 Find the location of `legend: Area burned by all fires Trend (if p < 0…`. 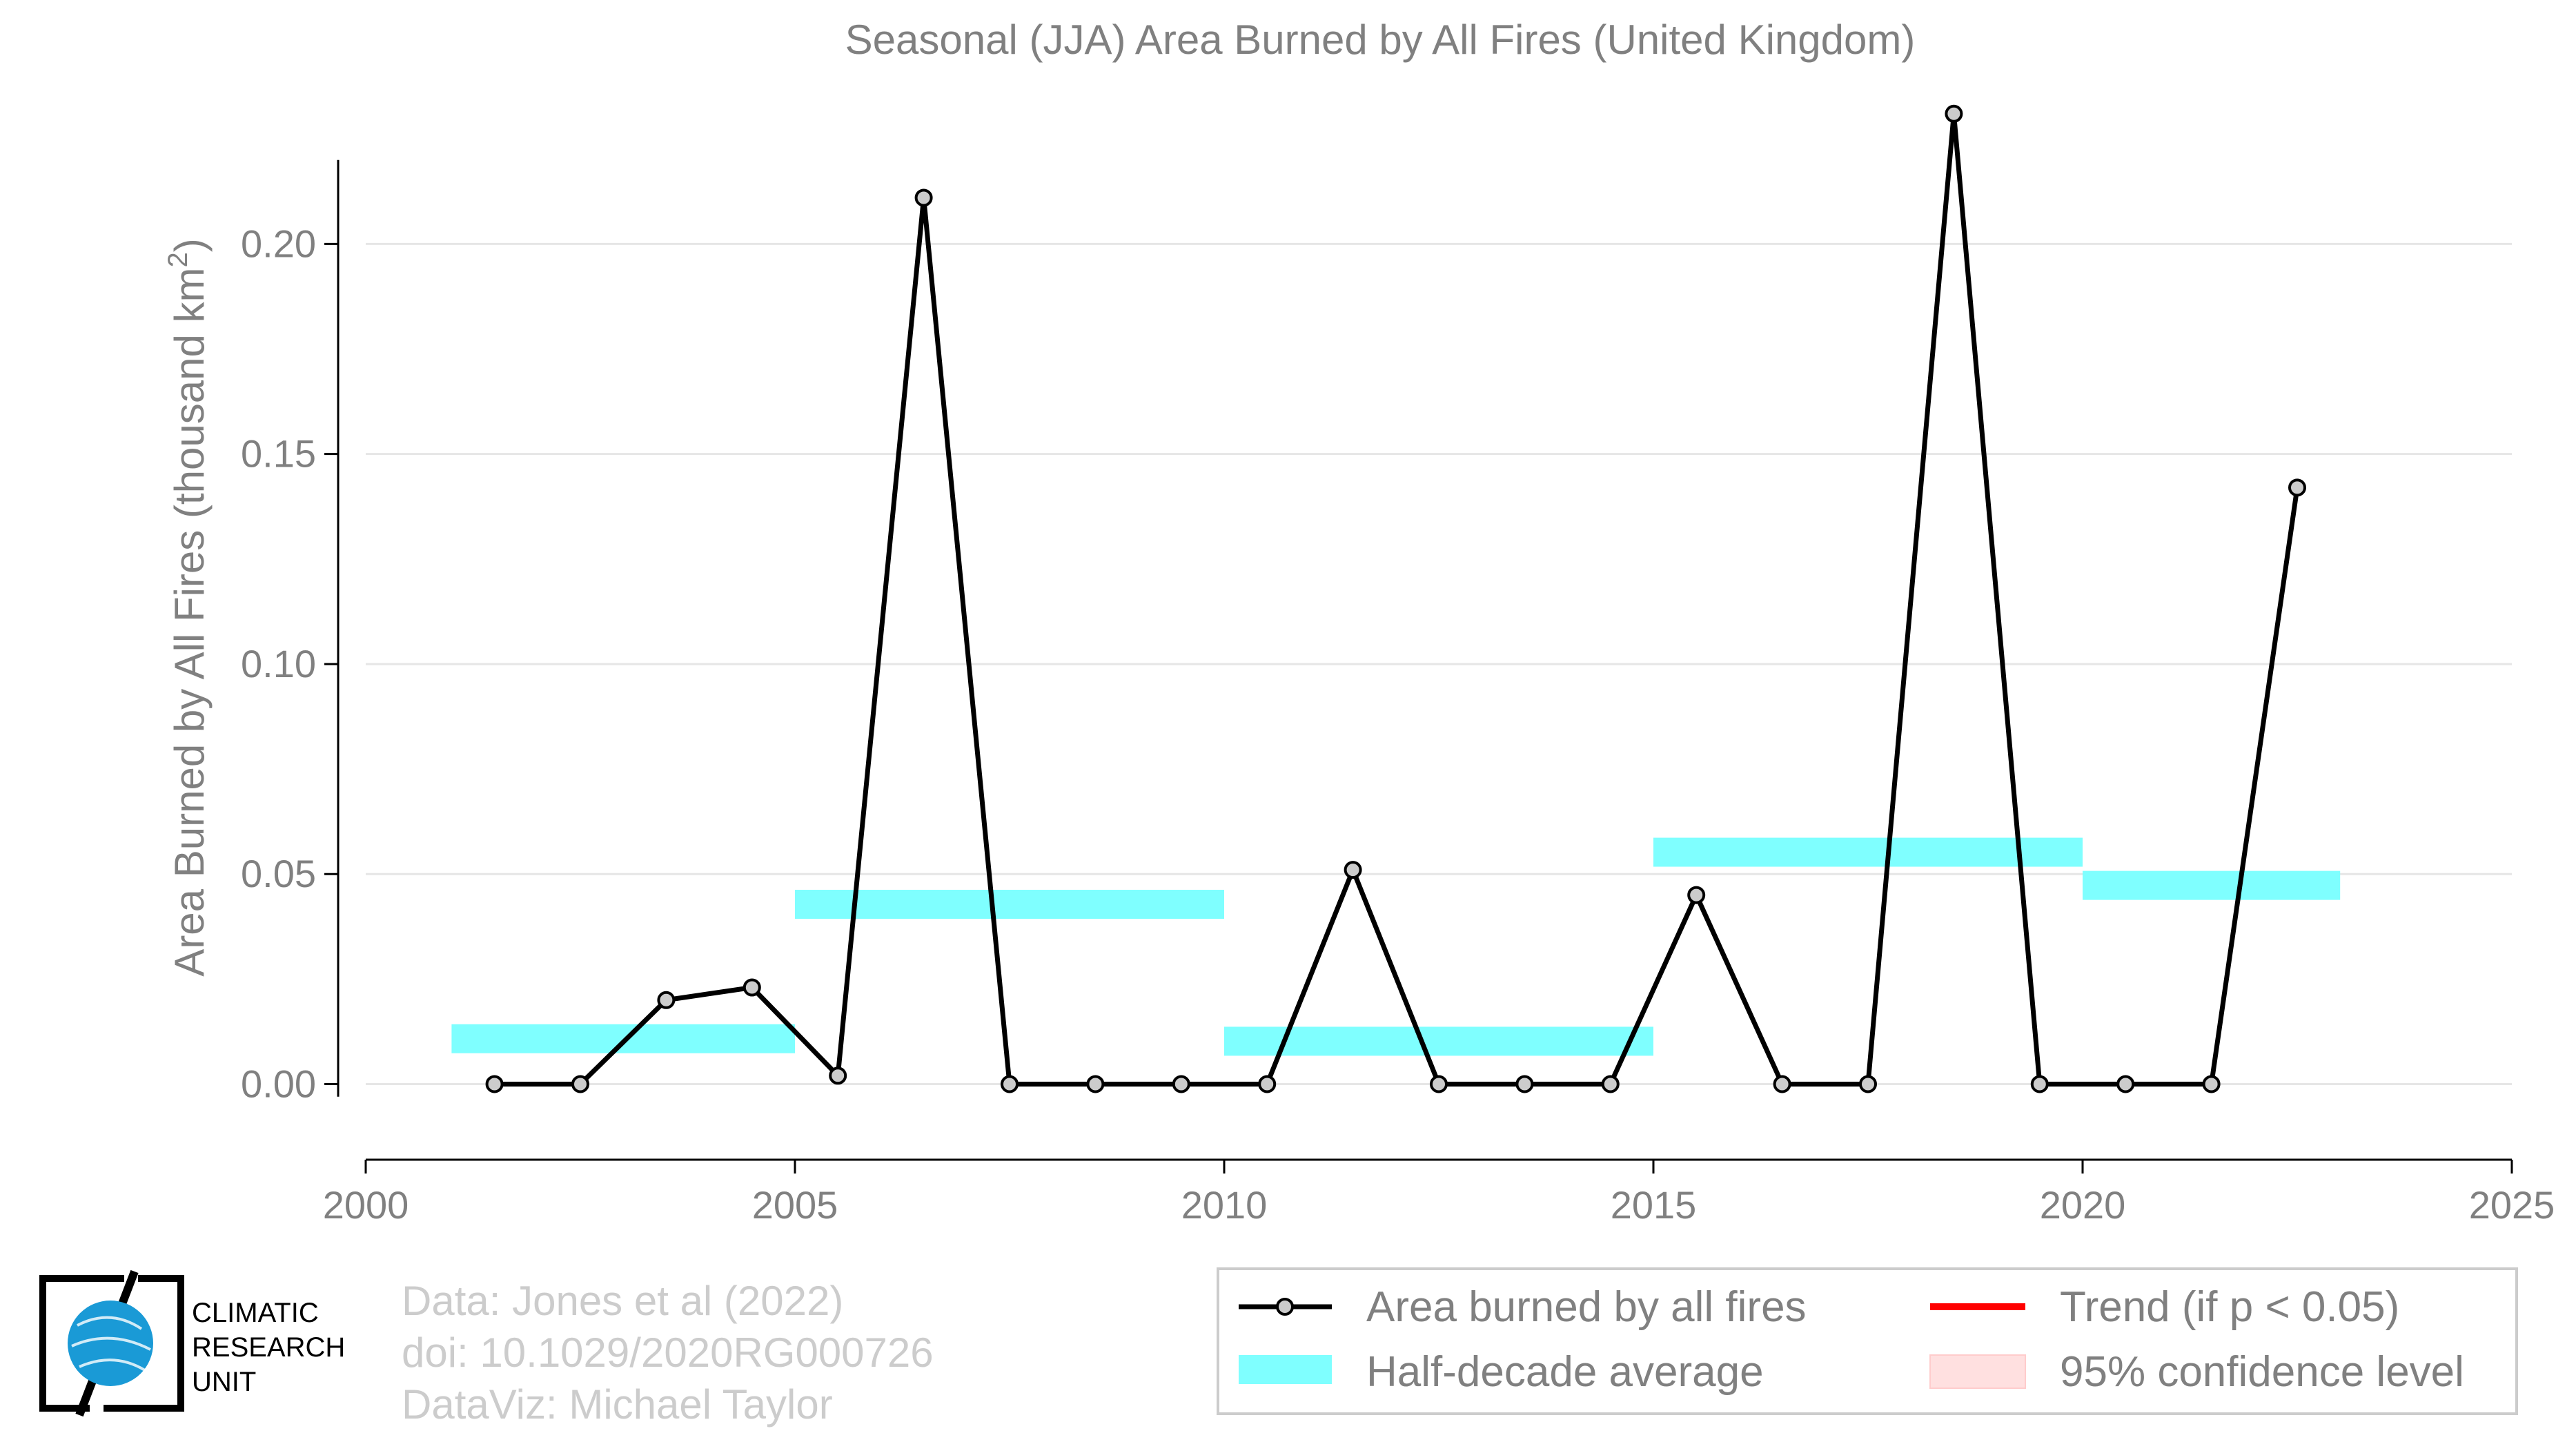

legend: Area burned by all fires Trend (if p < 0… is located at coordinates (1867, 1341).